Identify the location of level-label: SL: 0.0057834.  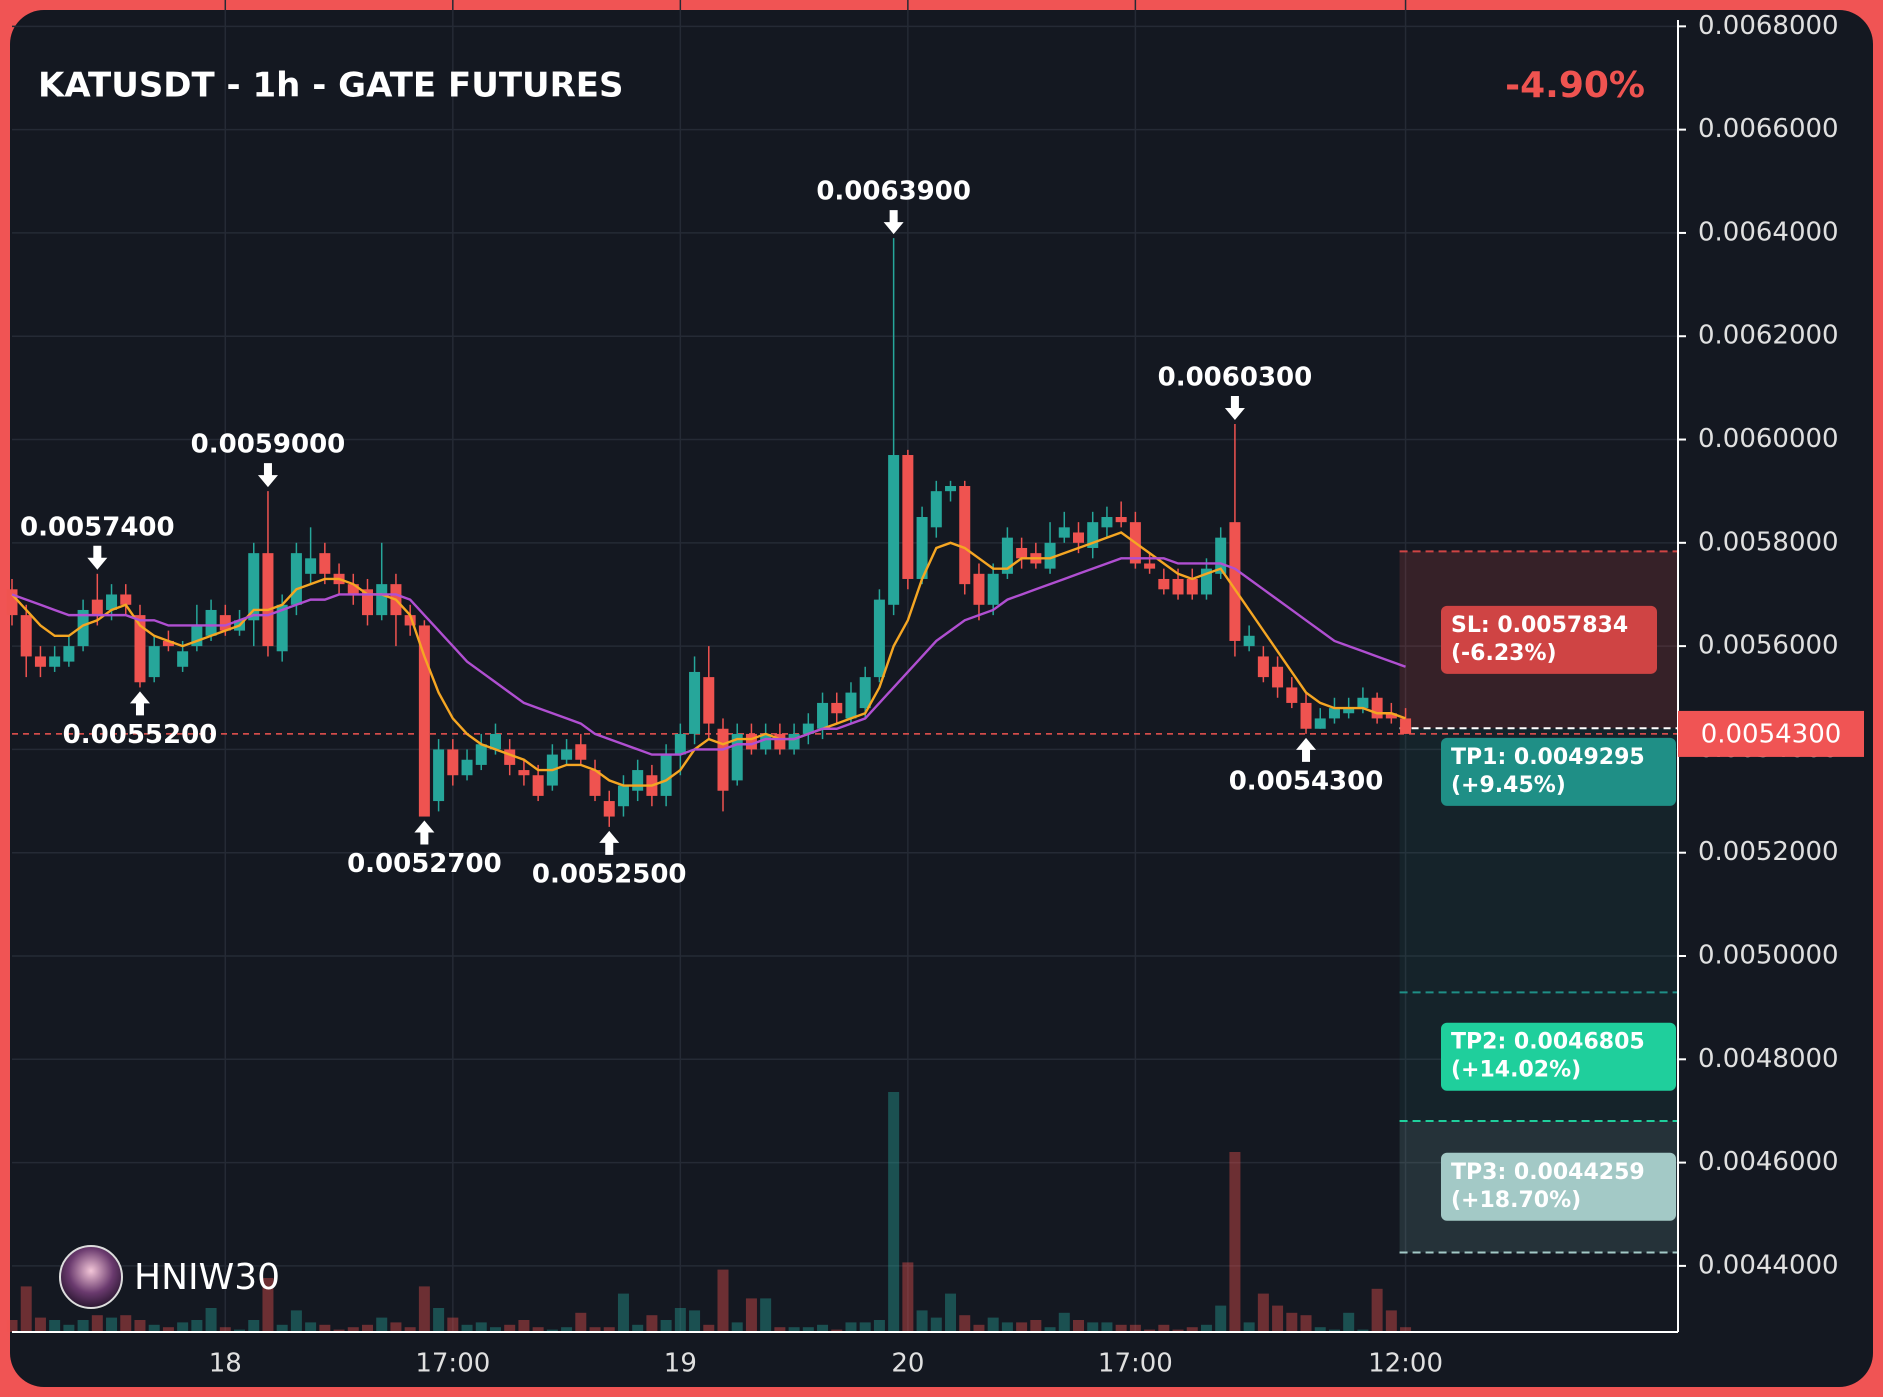
(1539, 625).